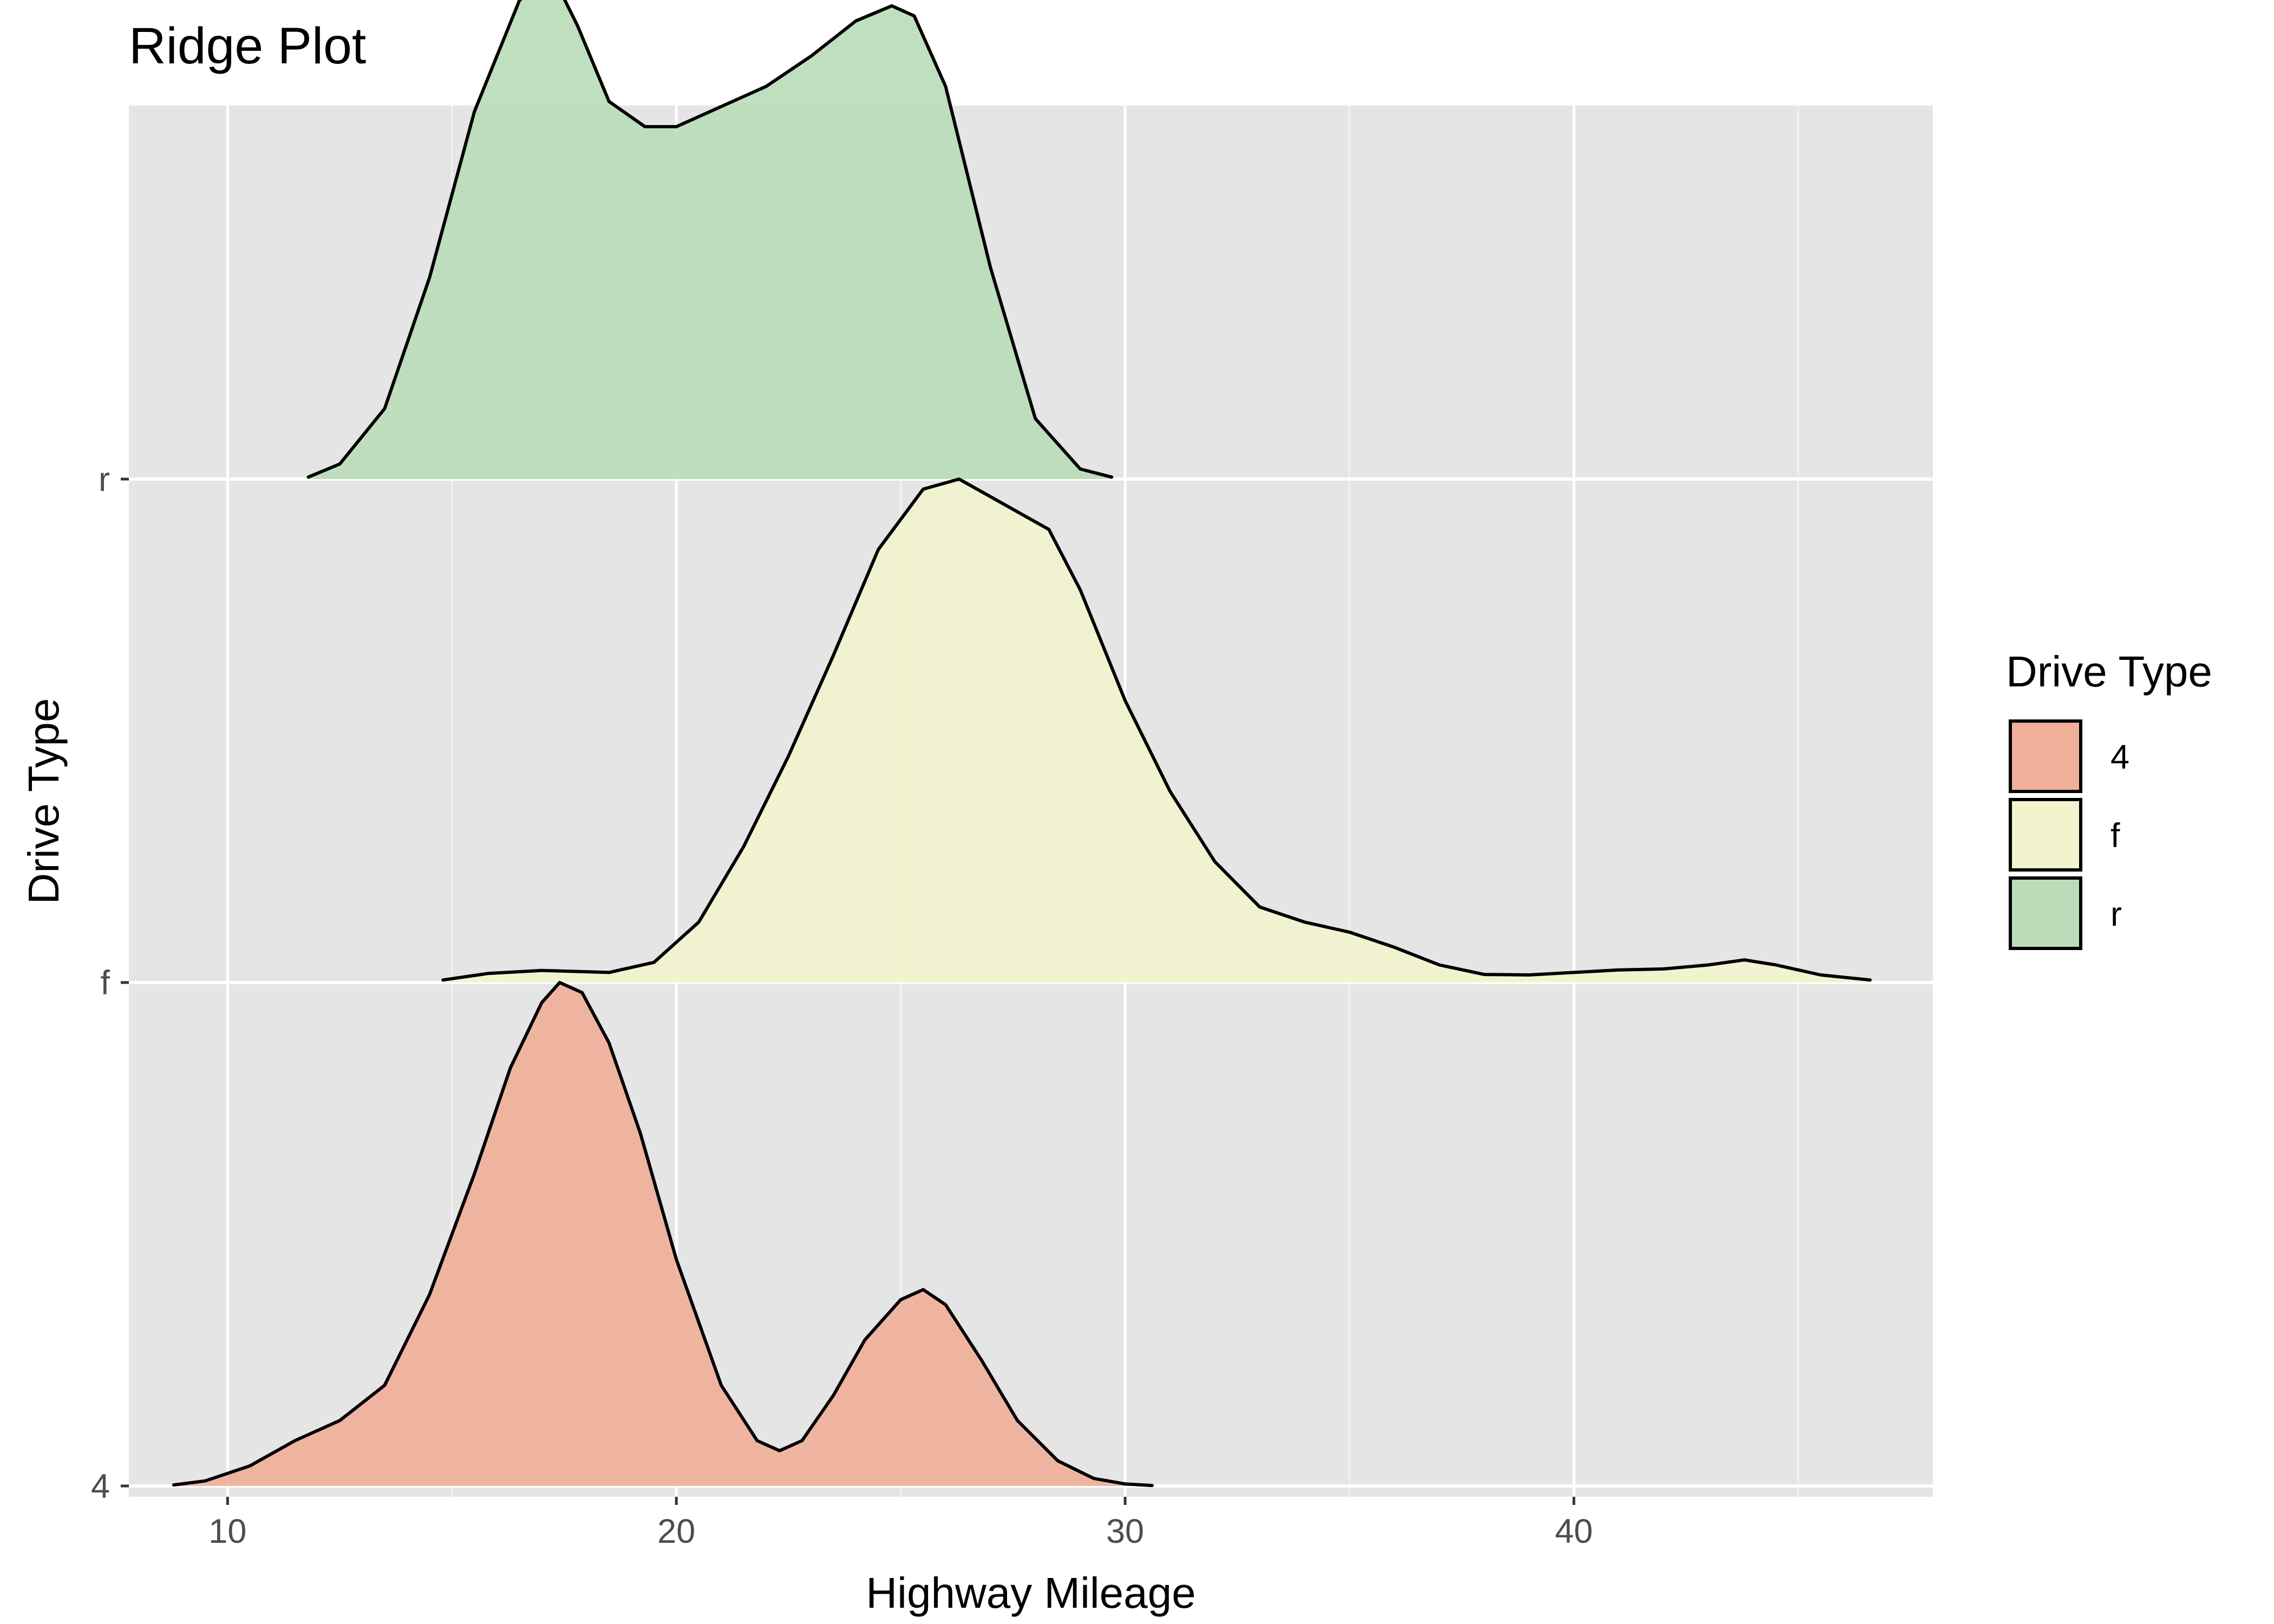  I want to click on legend-label: f, so click(2115, 836).